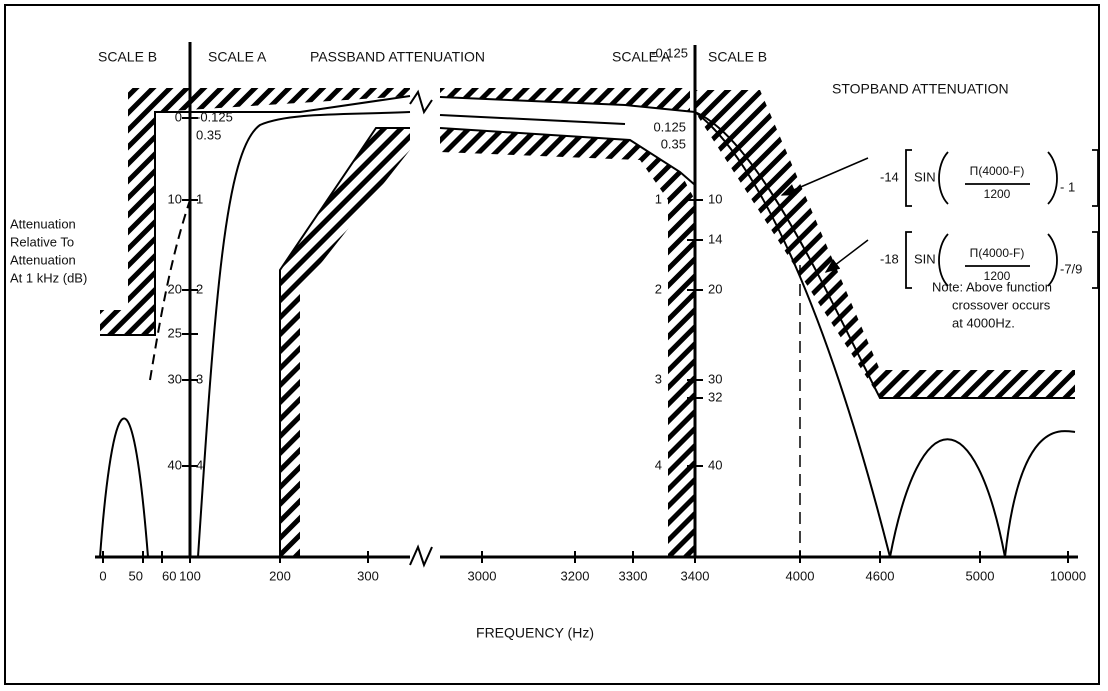 The width and height of the screenshot is (1108, 691). What do you see at coordinates (669, 126) in the screenshot?
I see `scale-a-label: 0.125` at bounding box center [669, 126].